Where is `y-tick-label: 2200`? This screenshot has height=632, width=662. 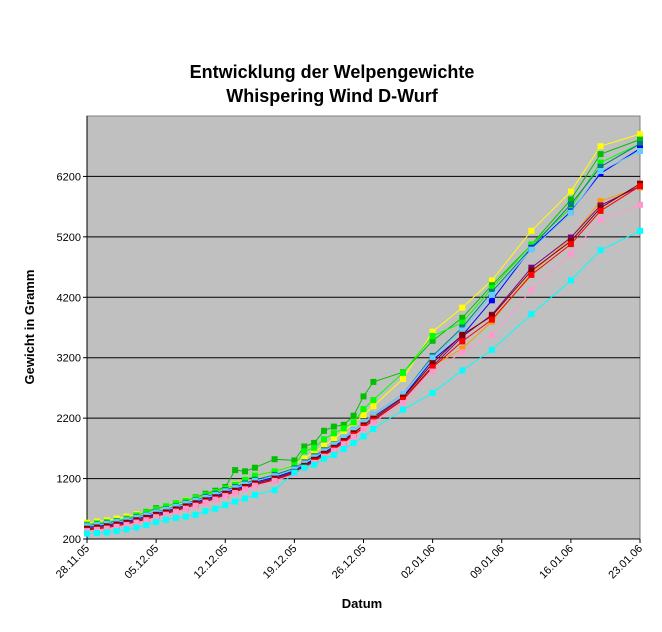
y-tick-label: 2200 is located at coordinates (69, 419).